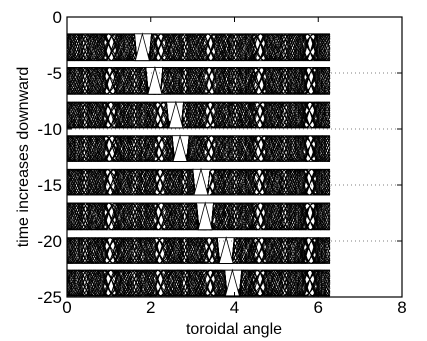 Image resolution: width=427 pixels, height=341 pixels. I want to click on x-axis-label: toroidal angle, so click(234, 329).